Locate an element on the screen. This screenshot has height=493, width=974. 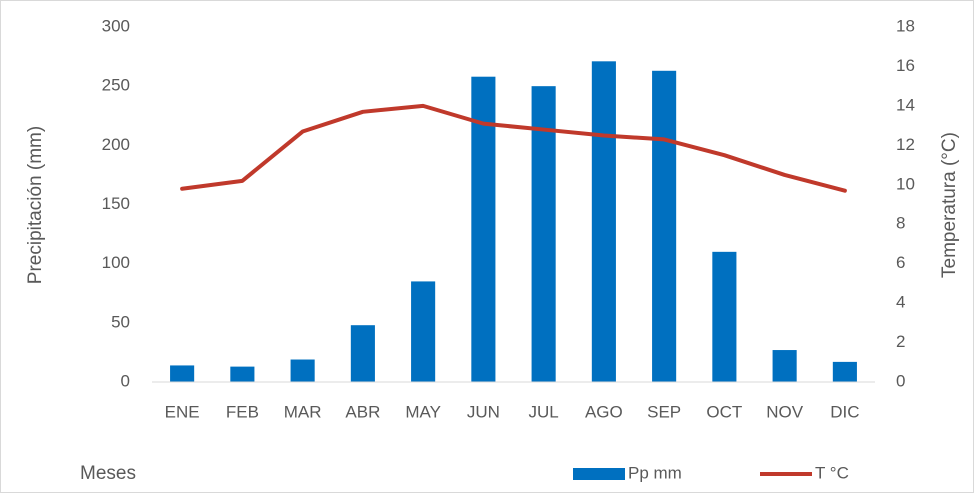
y2-tick-label: 12 is located at coordinates (905, 144).